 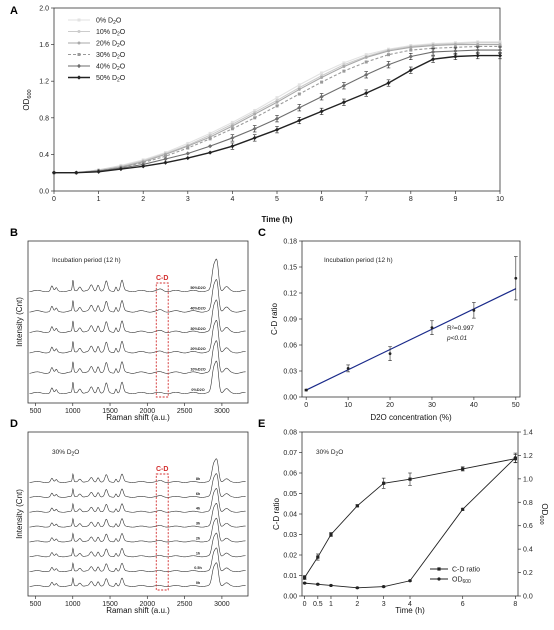 I want to click on x-tick-label: 10, so click(x=500, y=199).